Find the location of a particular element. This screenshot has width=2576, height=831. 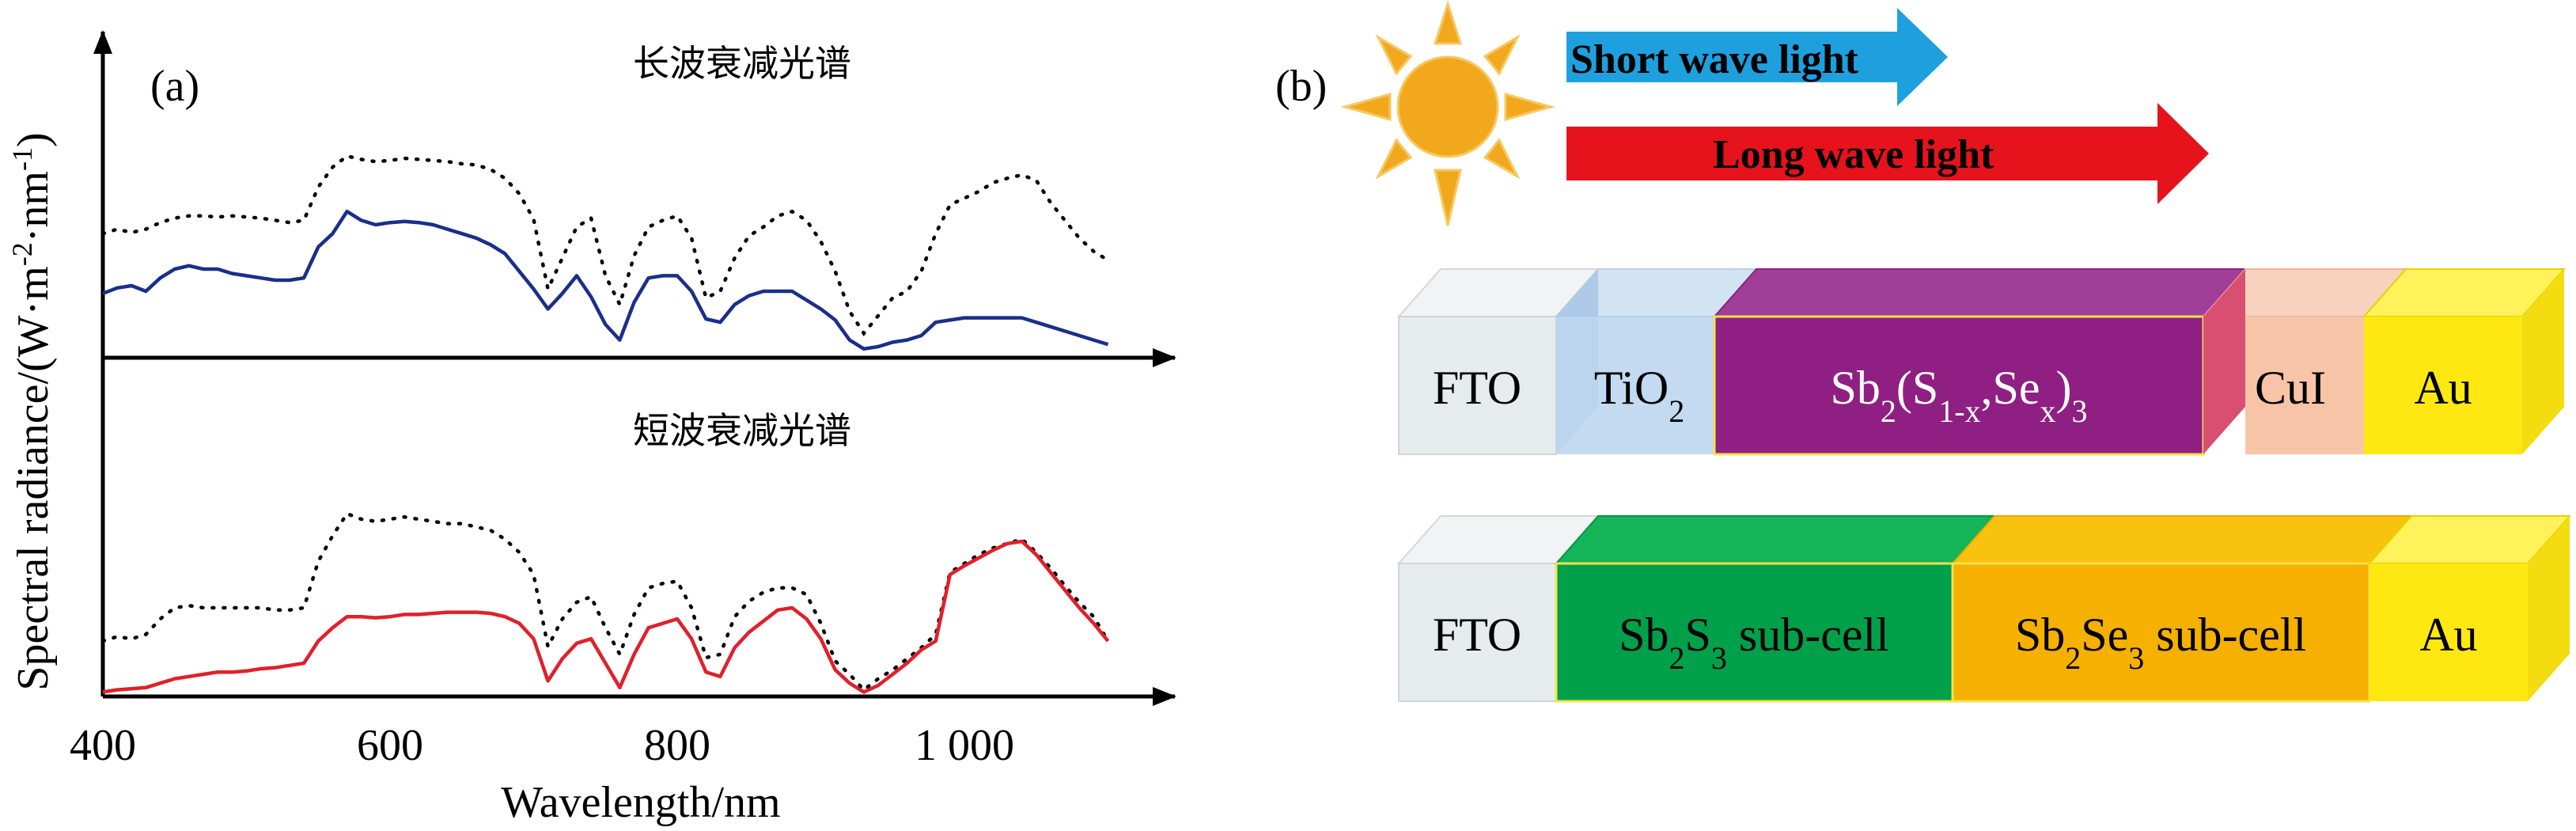

device-stack-single-junction: FTO TiO2 Sb2(S1-x,Sex)3 CuI Au is located at coordinates (1981, 362).